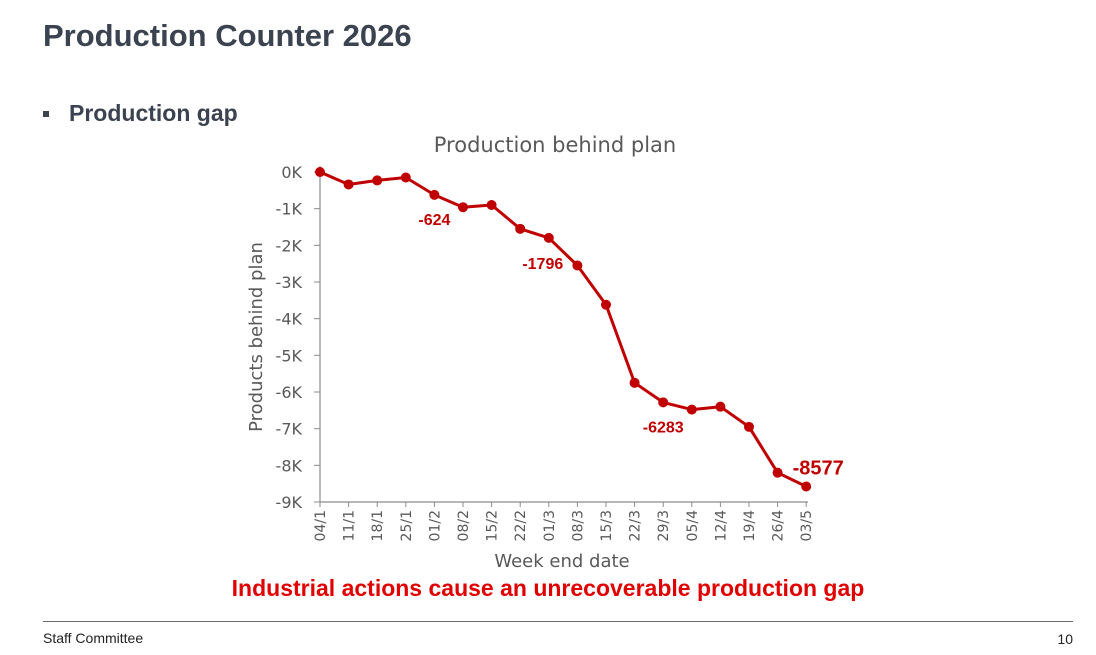  I want to click on footer-text: Staff Committee, so click(93, 638).